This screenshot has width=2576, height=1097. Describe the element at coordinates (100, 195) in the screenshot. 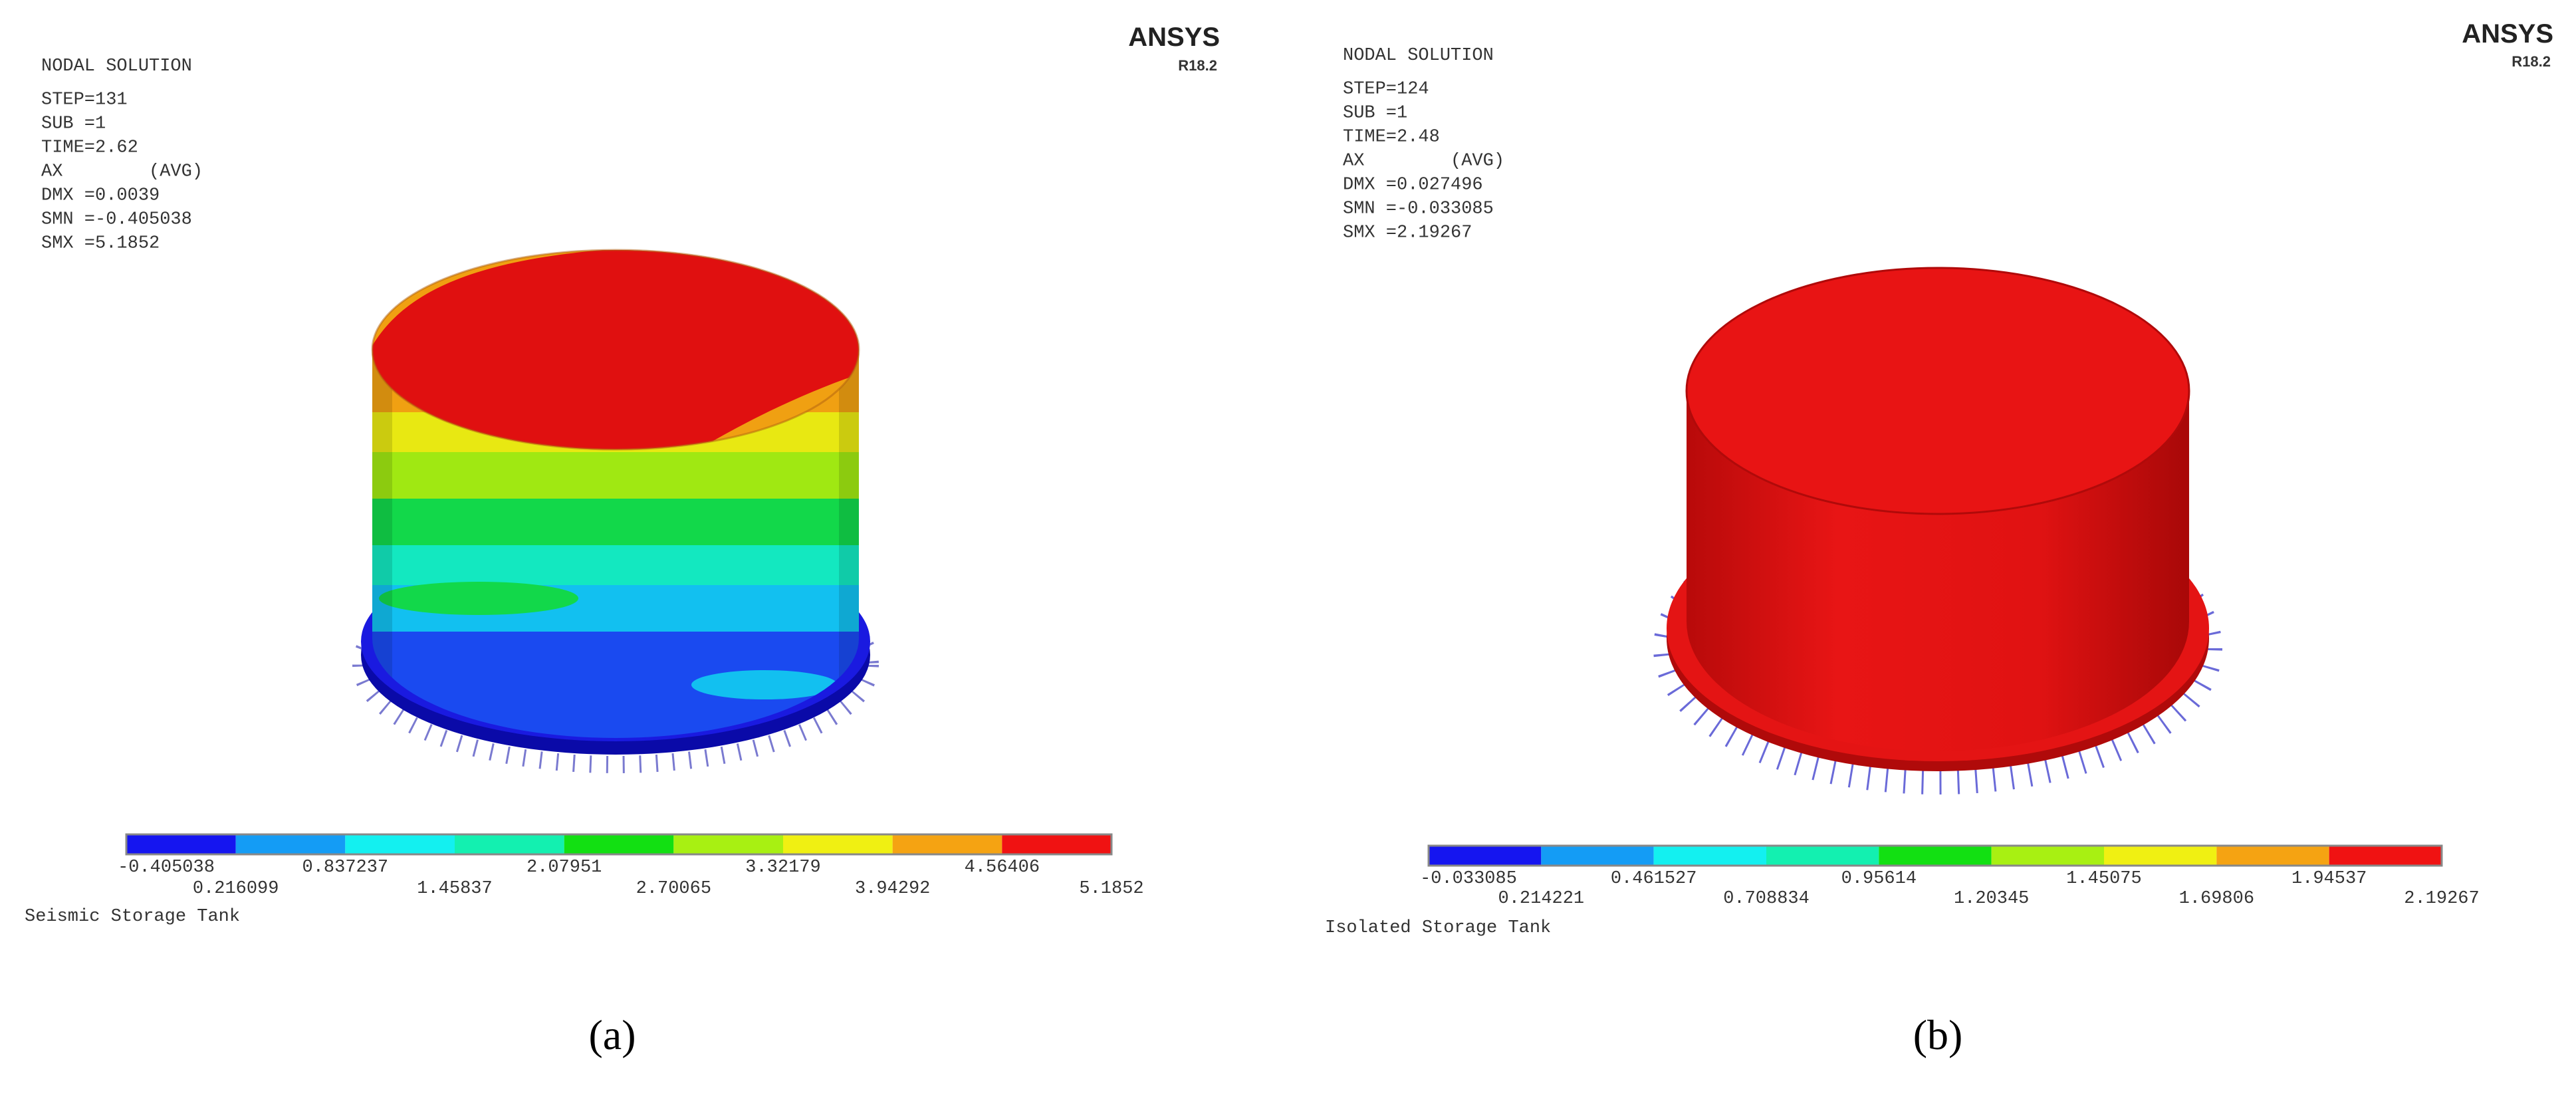

I see `header-line: DMX =0.0039` at that location.